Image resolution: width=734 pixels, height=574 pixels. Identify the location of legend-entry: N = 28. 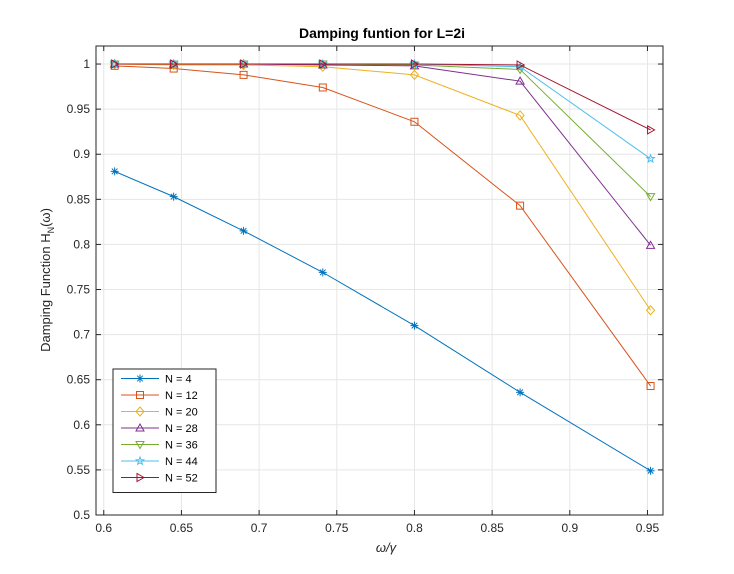
(159, 428).